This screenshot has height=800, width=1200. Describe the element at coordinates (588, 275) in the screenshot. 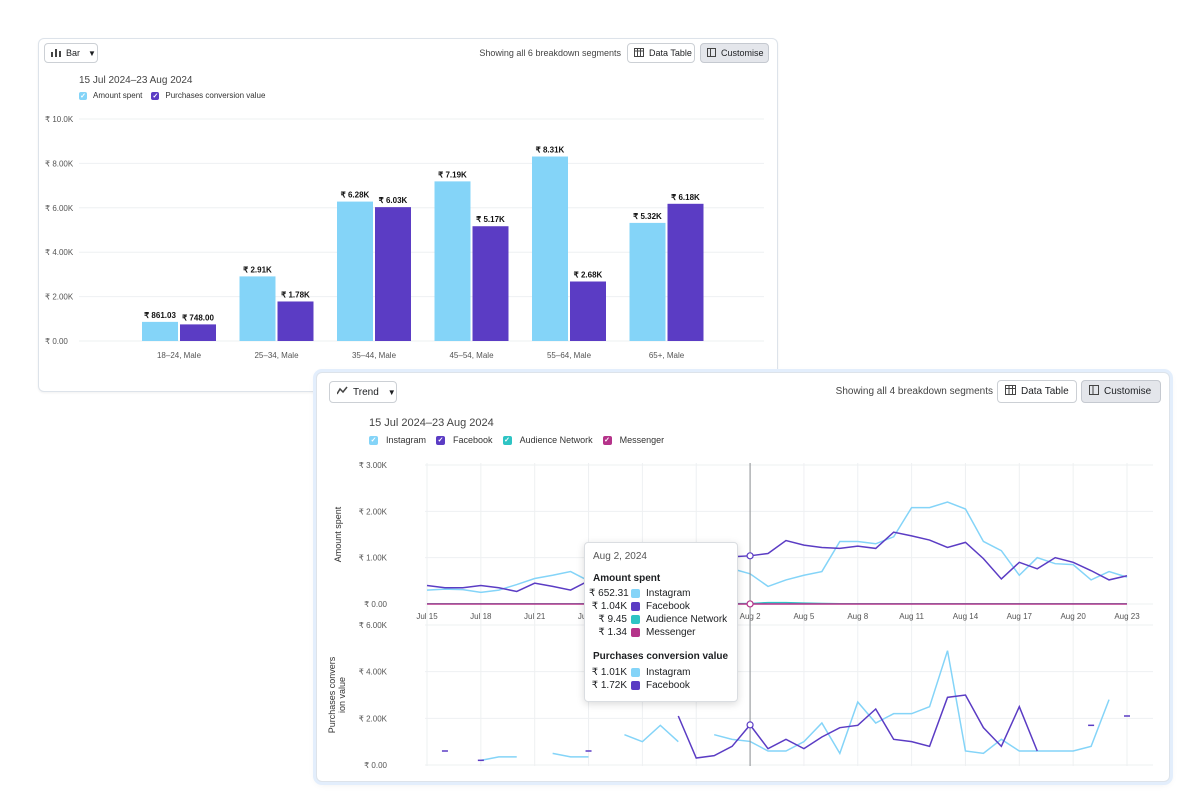

I see `data-label: ₹ 2.68K` at that location.